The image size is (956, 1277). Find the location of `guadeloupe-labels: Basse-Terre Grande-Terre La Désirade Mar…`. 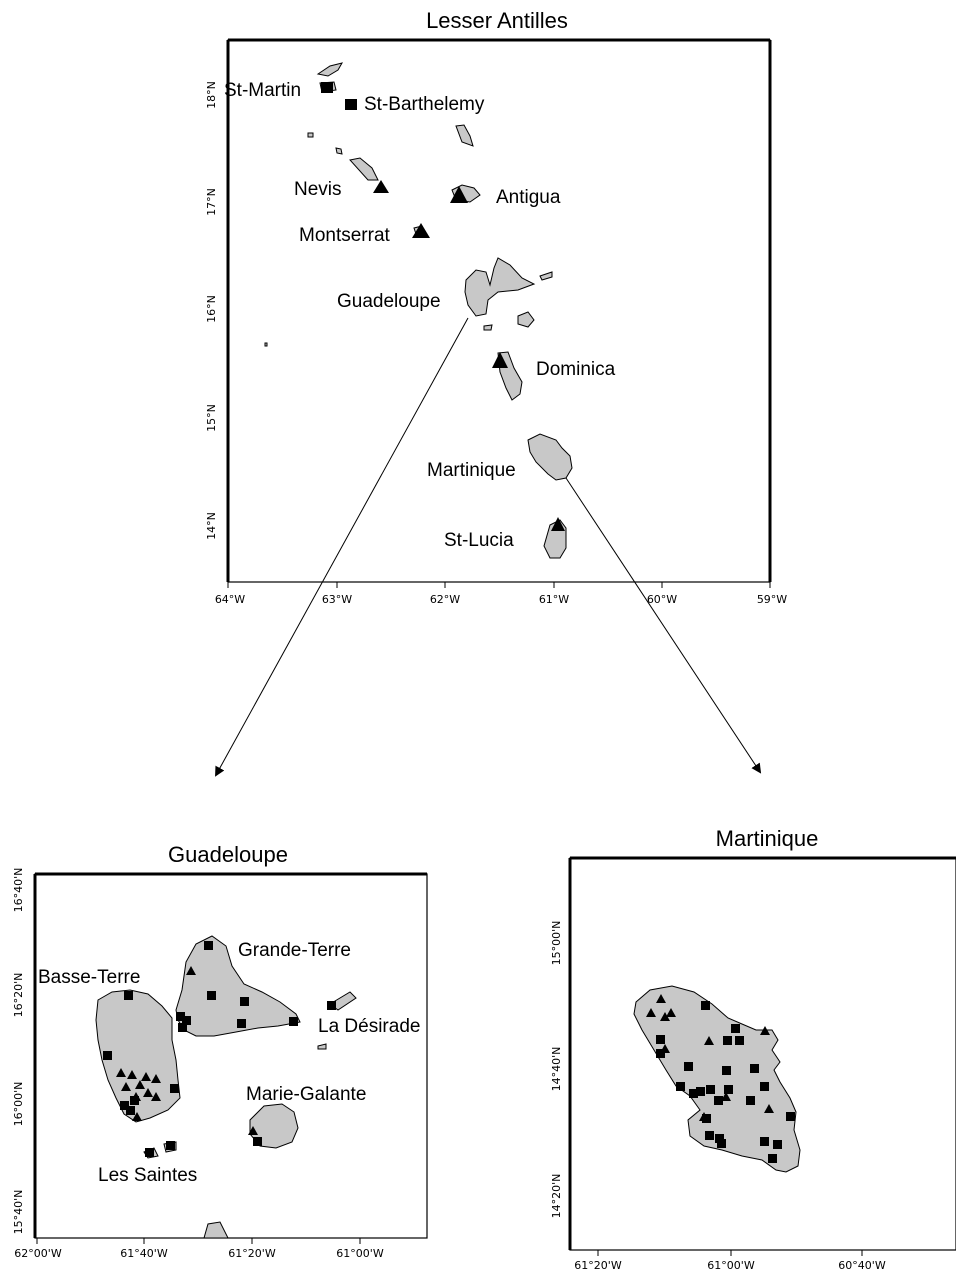

guadeloupe-labels: Basse-Terre Grande-Terre La Désirade Mar… is located at coordinates (229, 1063).